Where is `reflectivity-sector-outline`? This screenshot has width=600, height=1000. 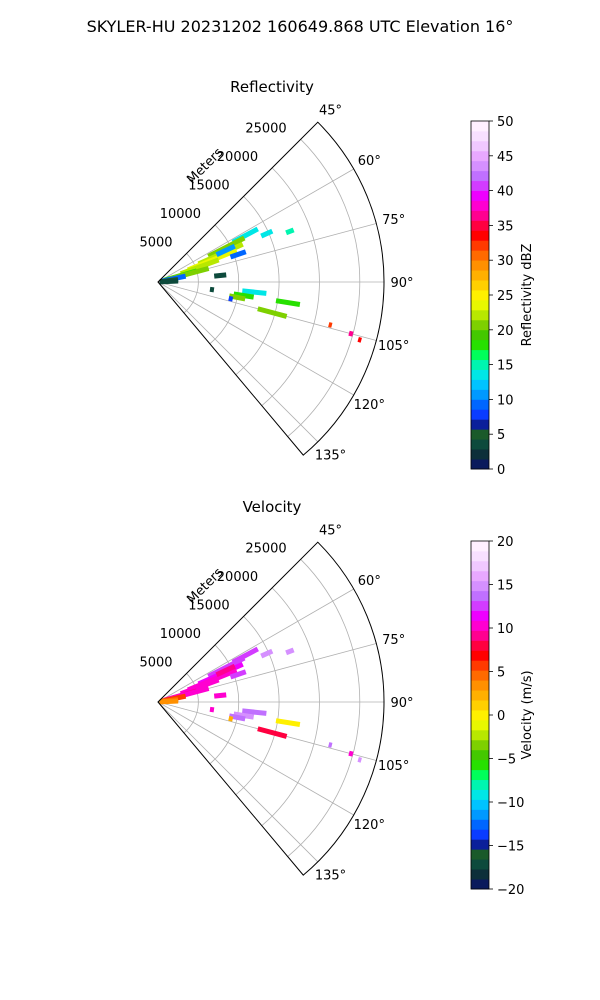
reflectivity-sector-outline is located at coordinates (271, 288).